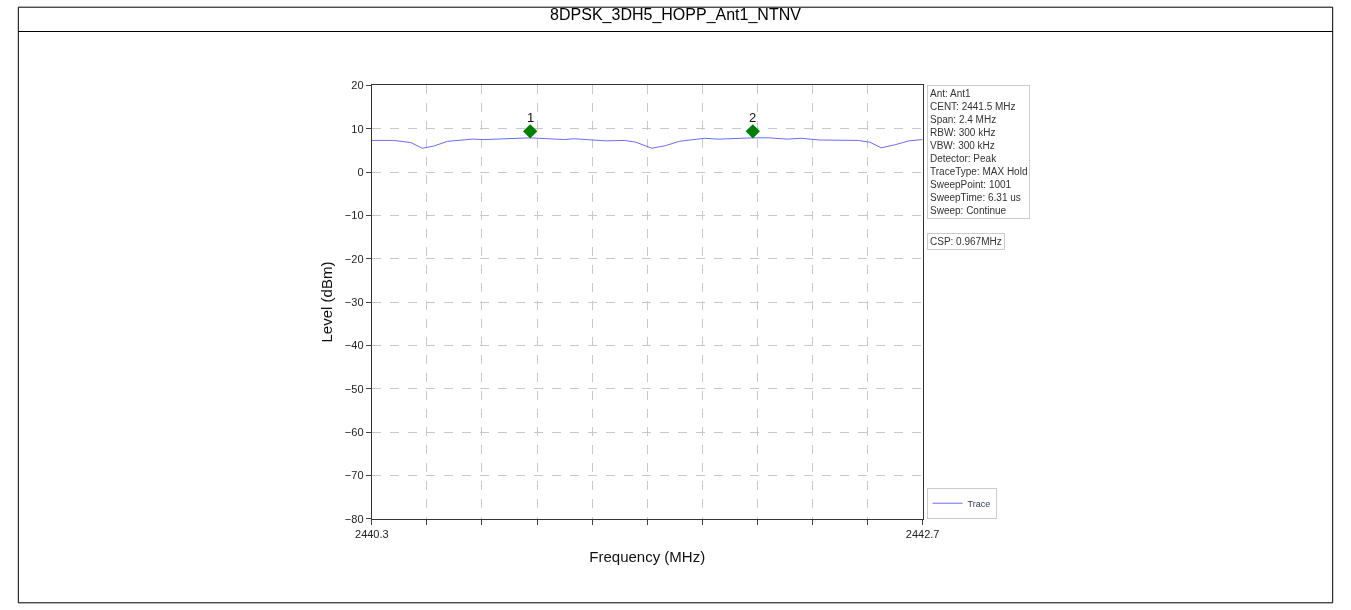 This screenshot has width=1351, height=610. What do you see at coordinates (979, 503) in the screenshot?
I see `legend-label: Trace` at bounding box center [979, 503].